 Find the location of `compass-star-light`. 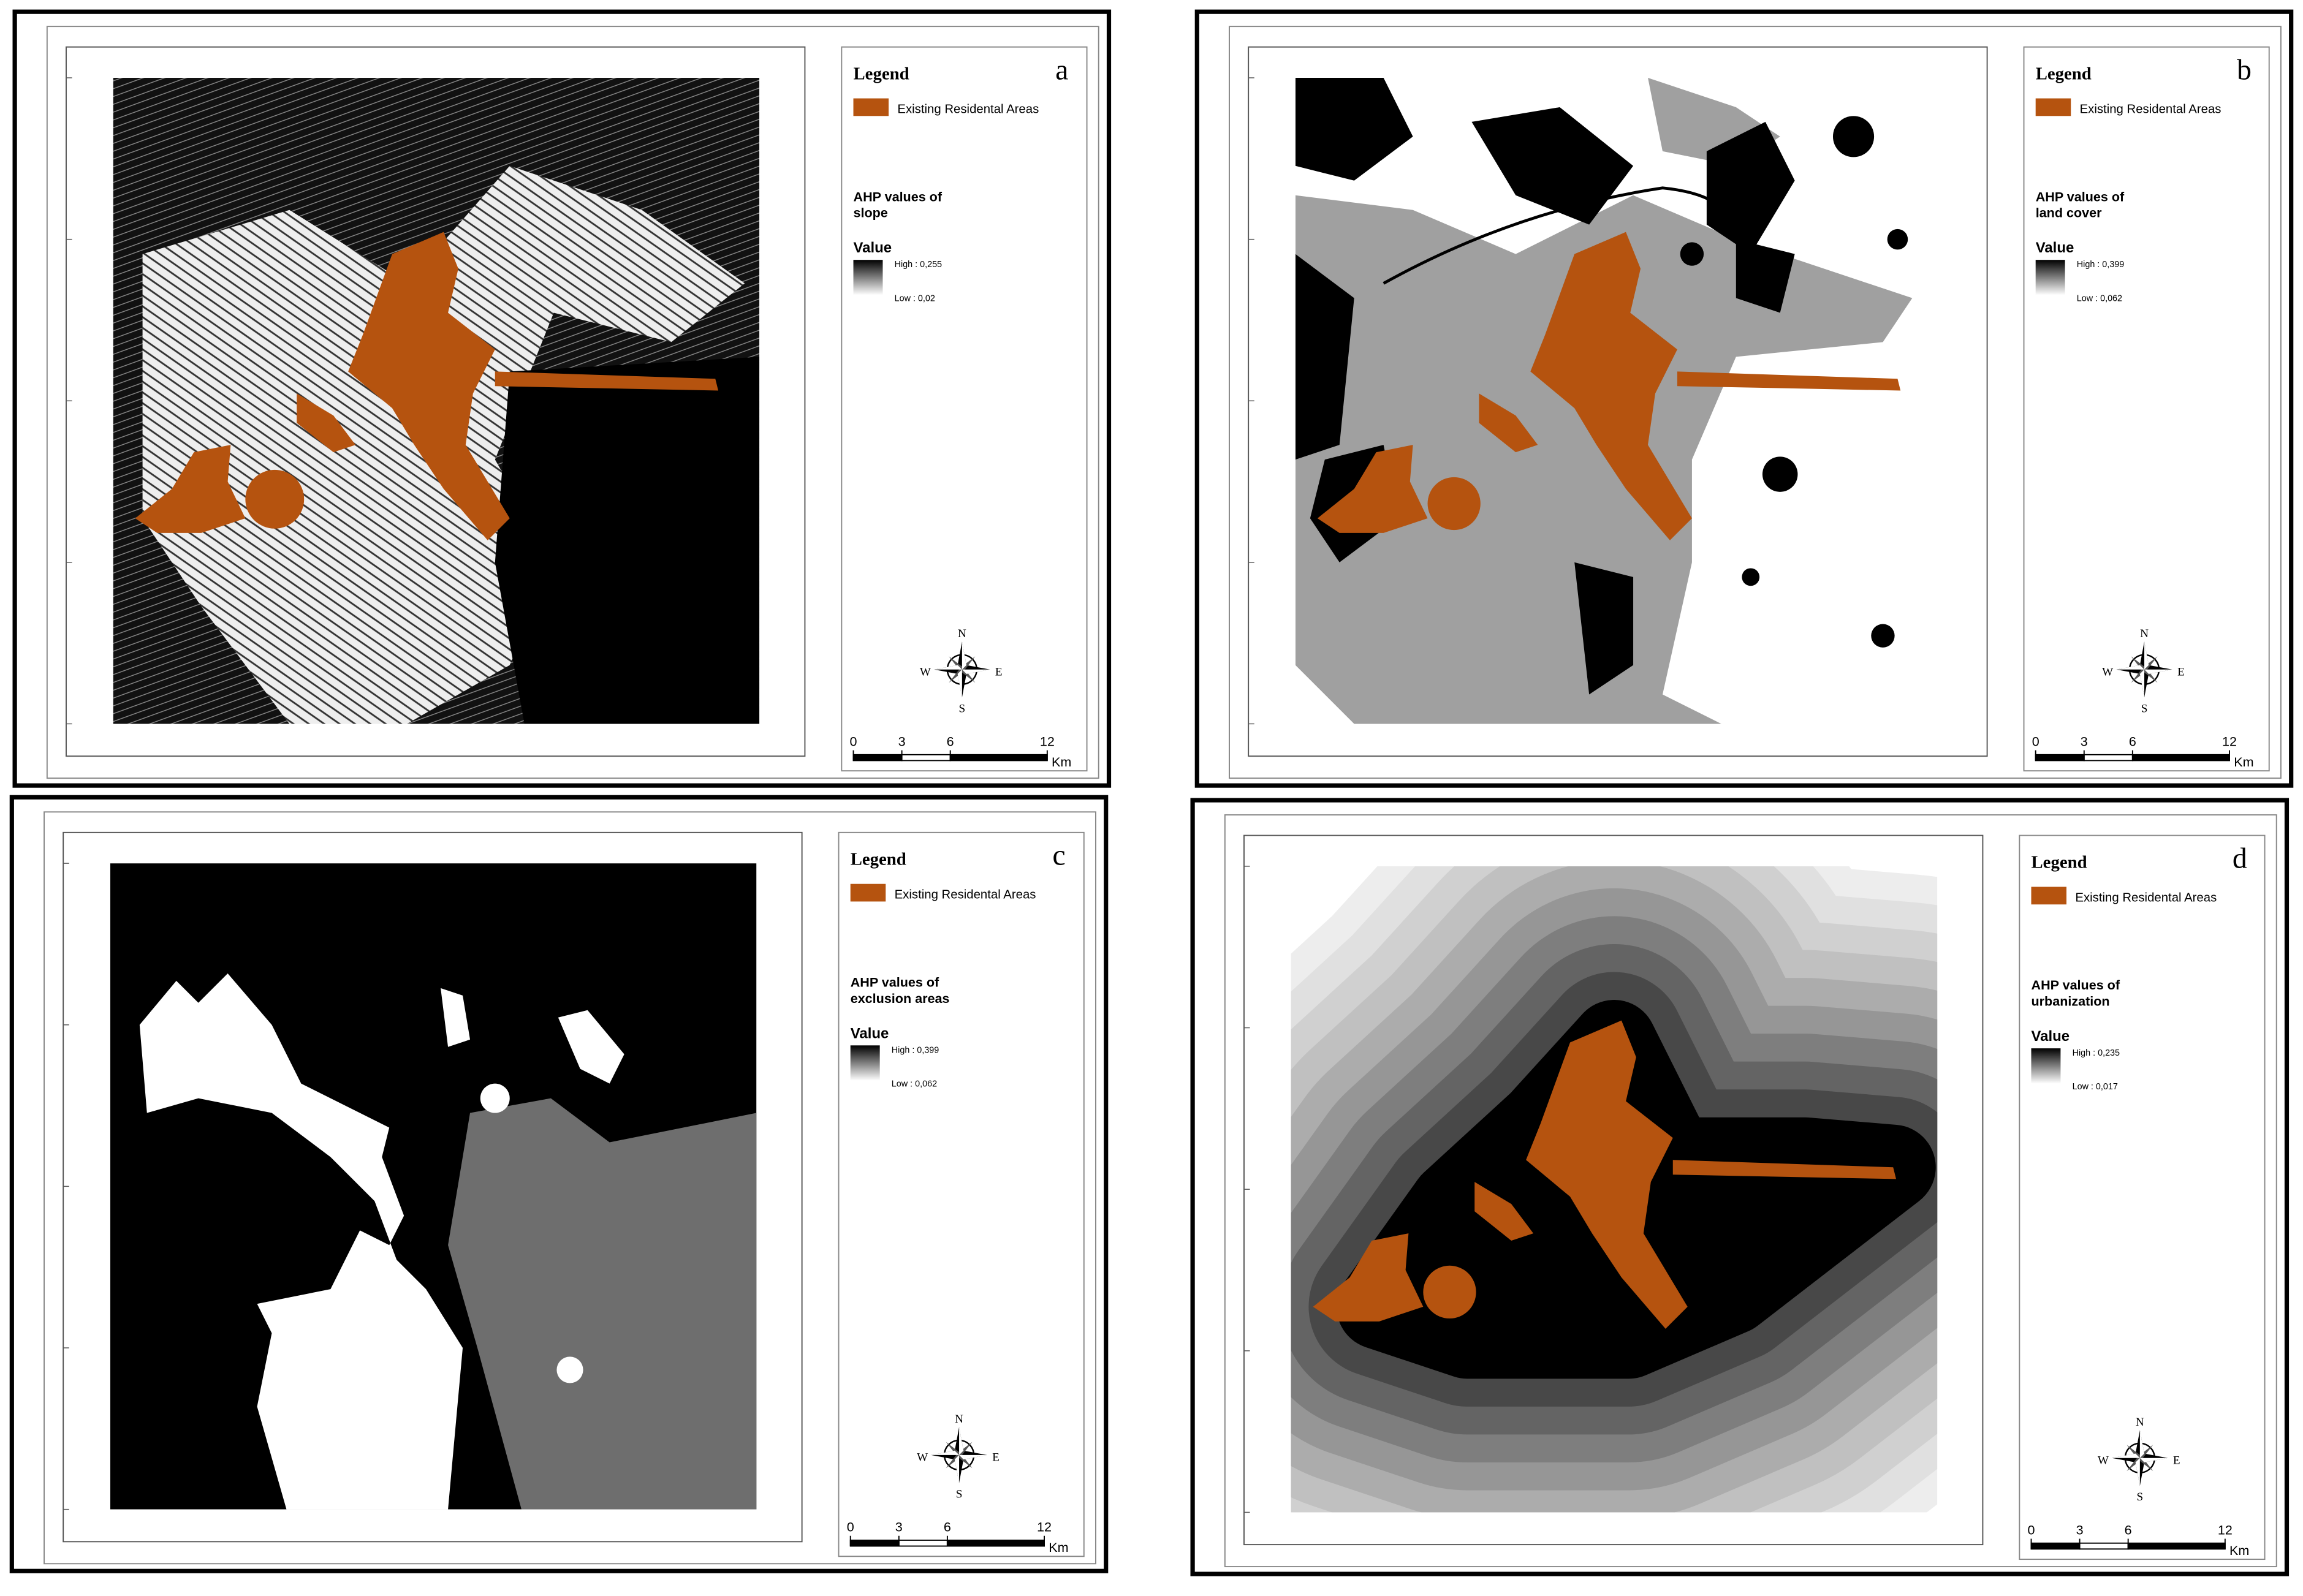

compass-star-light is located at coordinates (2144, 669).